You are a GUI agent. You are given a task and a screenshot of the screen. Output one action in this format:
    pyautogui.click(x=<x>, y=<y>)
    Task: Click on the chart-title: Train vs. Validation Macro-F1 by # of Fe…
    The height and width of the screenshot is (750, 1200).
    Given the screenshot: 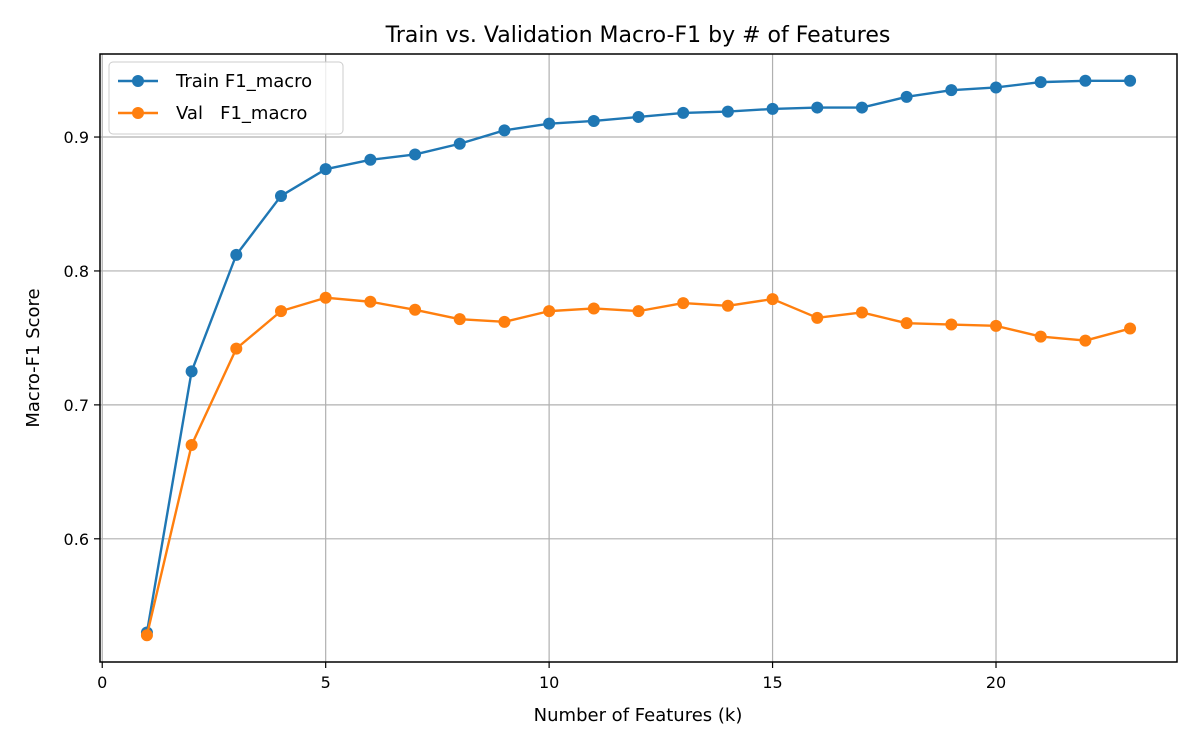 What is the action you would take?
    pyautogui.click(x=638, y=35)
    